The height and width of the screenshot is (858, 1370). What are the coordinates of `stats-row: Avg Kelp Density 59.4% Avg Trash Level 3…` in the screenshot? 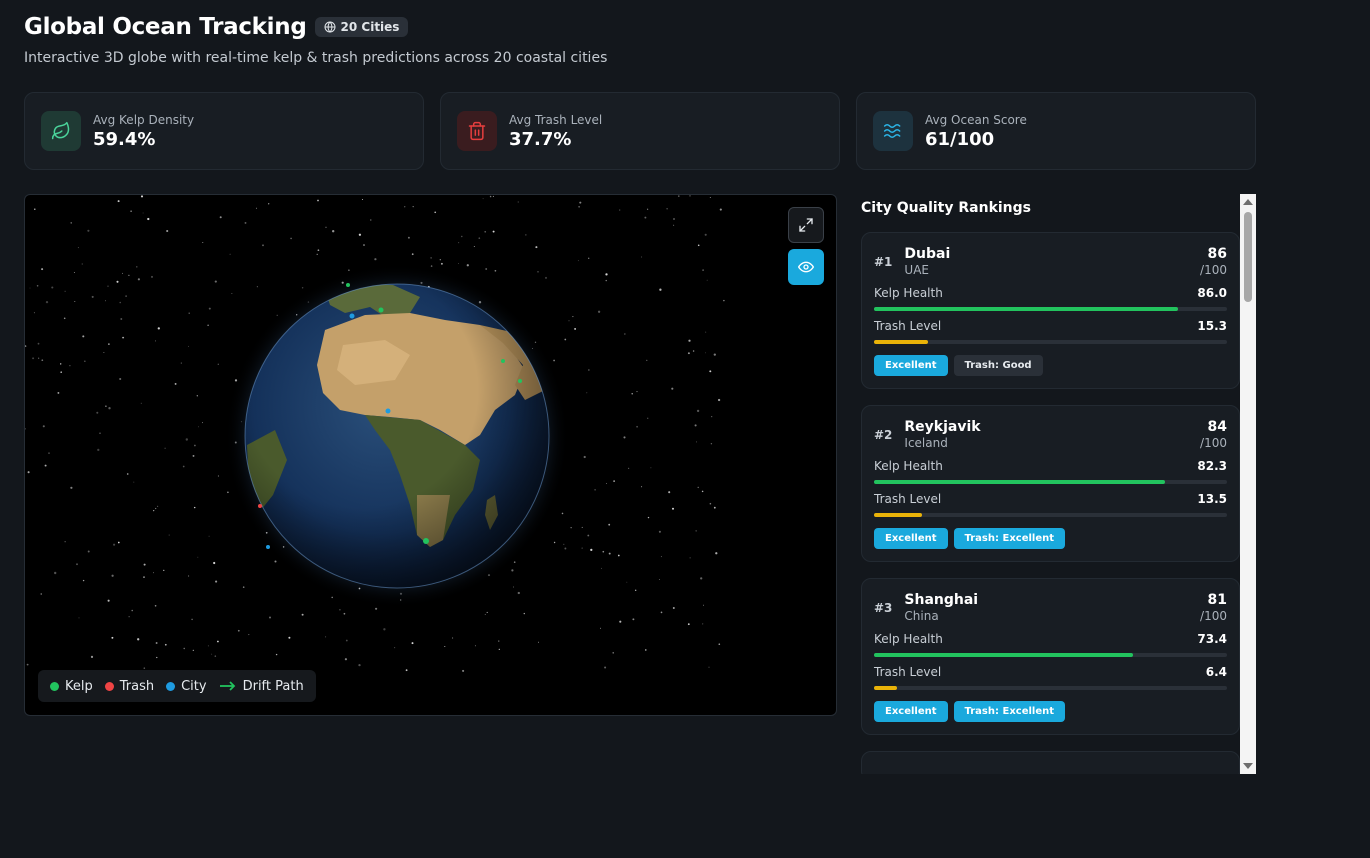 It's located at (640, 131).